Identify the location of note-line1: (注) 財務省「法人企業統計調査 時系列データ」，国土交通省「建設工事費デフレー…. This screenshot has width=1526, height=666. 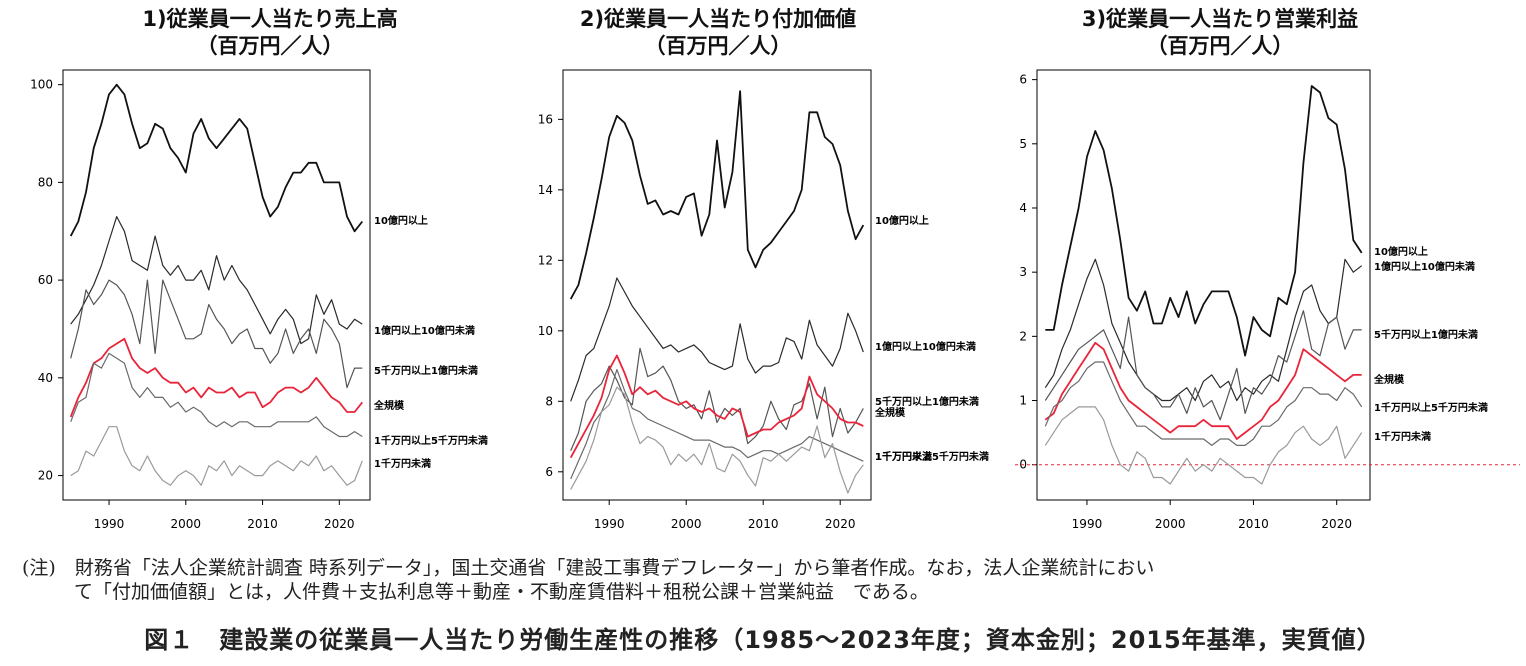
(588, 568).